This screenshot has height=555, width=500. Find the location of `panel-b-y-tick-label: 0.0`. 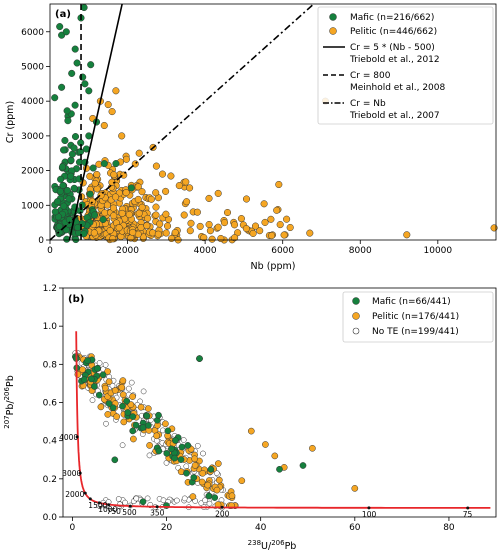

panel-b-y-tick-label: 0.0 is located at coordinates (50, 518).